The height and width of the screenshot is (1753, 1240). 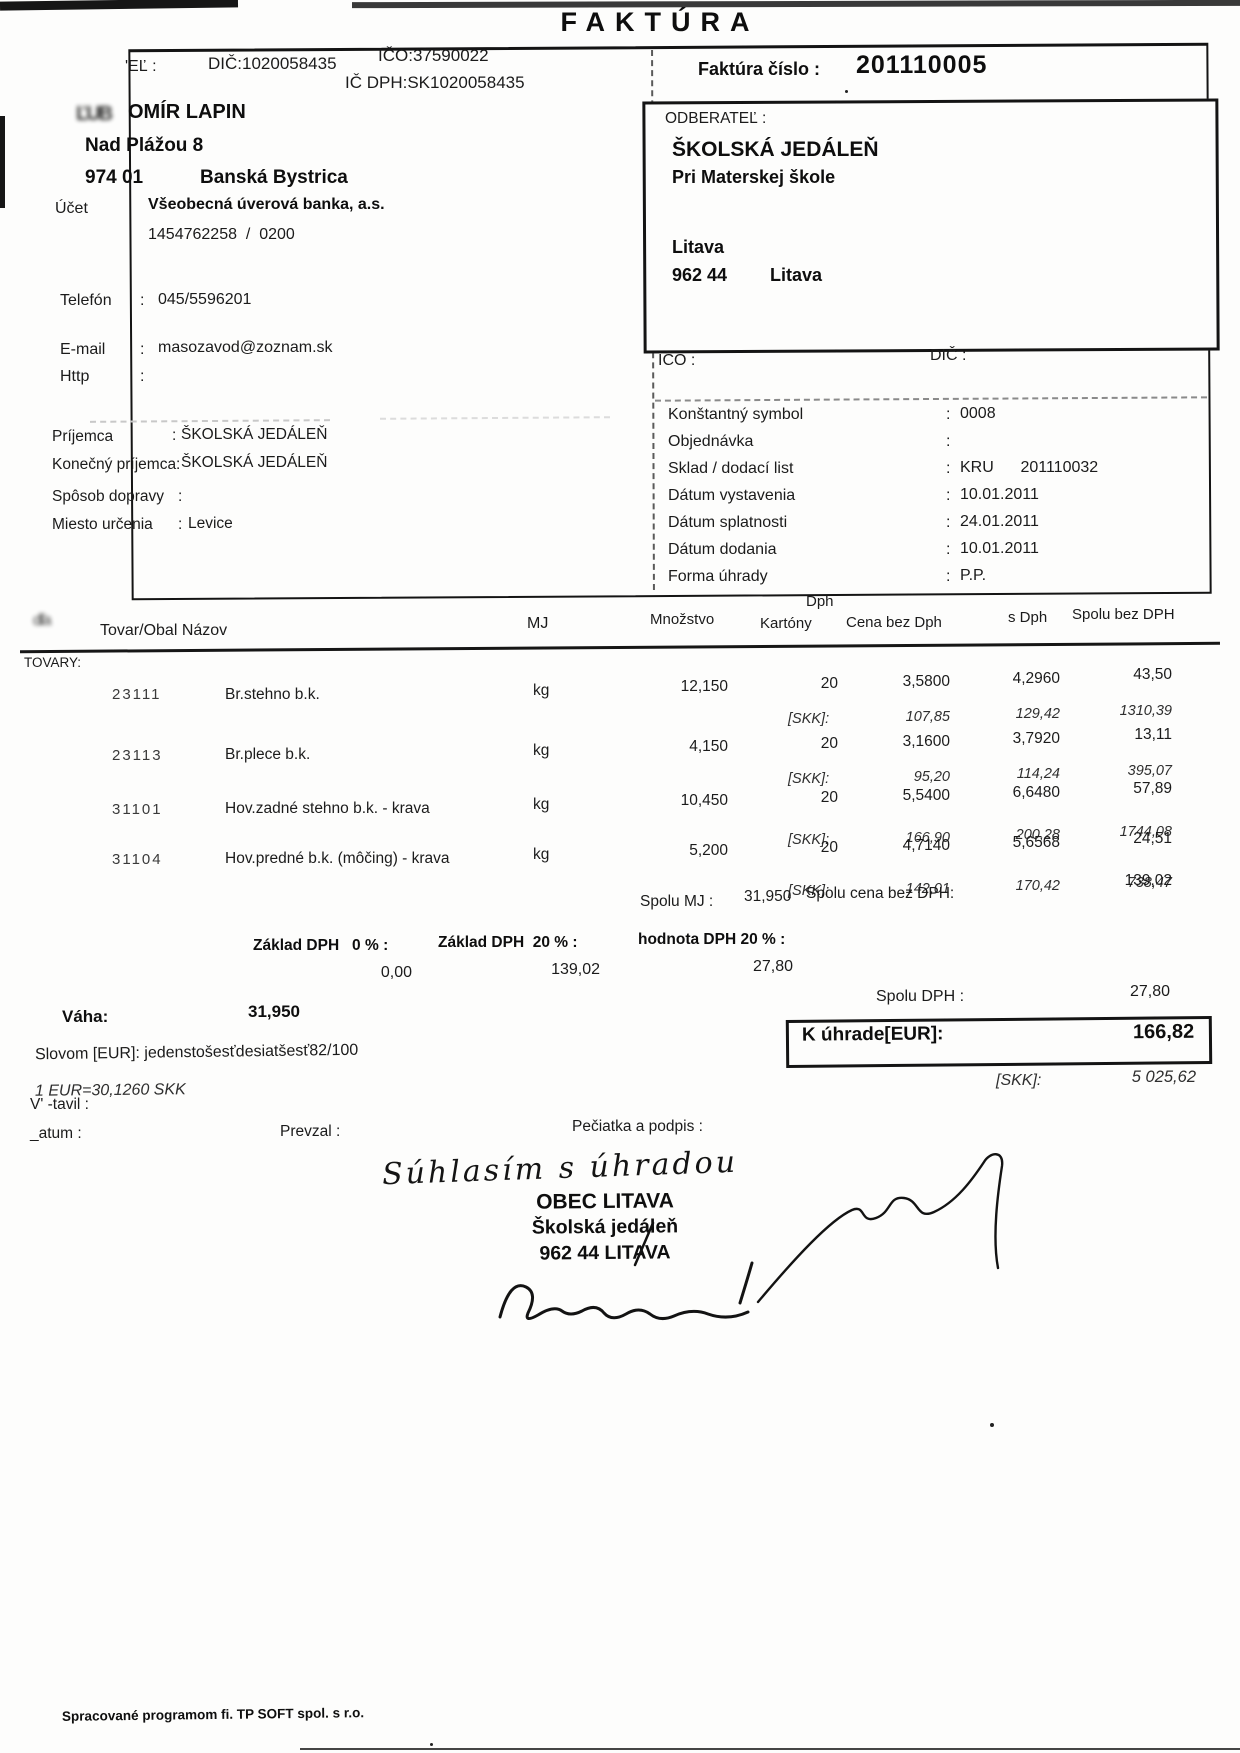 What do you see at coordinates (85, 1016) in the screenshot?
I see `weight-label: Váha:` at bounding box center [85, 1016].